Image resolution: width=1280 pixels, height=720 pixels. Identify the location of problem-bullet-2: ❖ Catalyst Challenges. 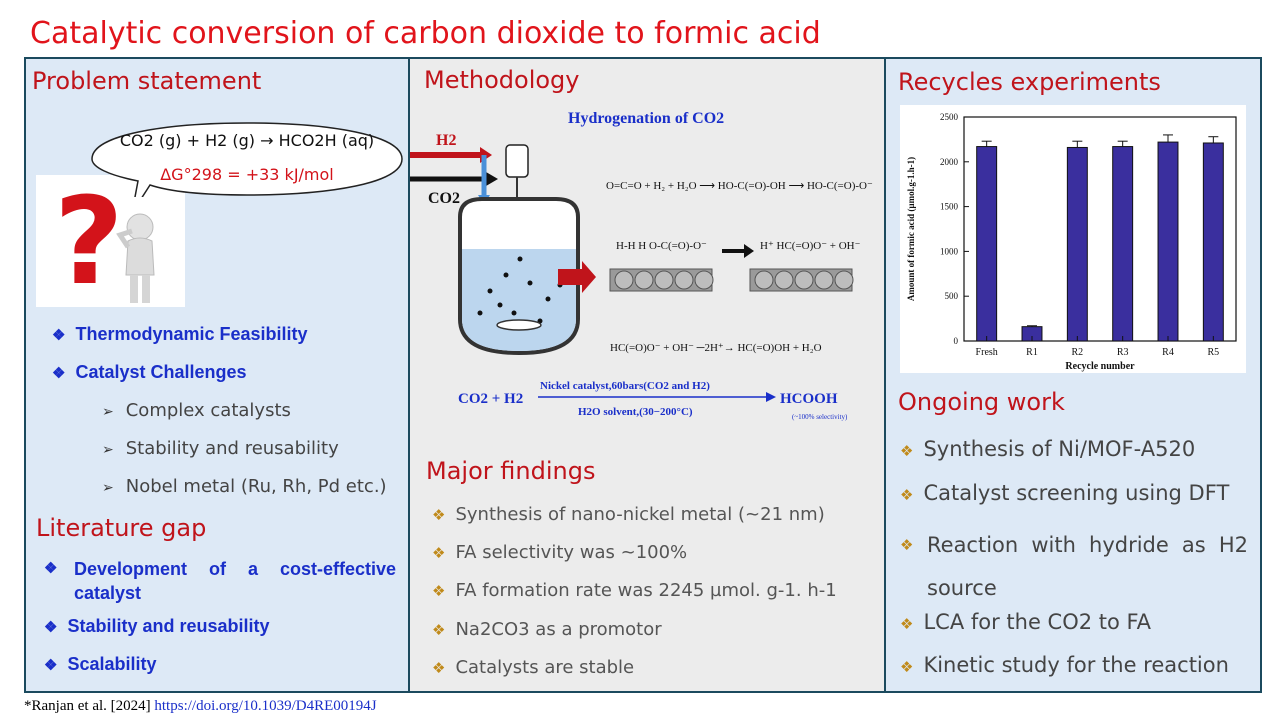
(149, 372).